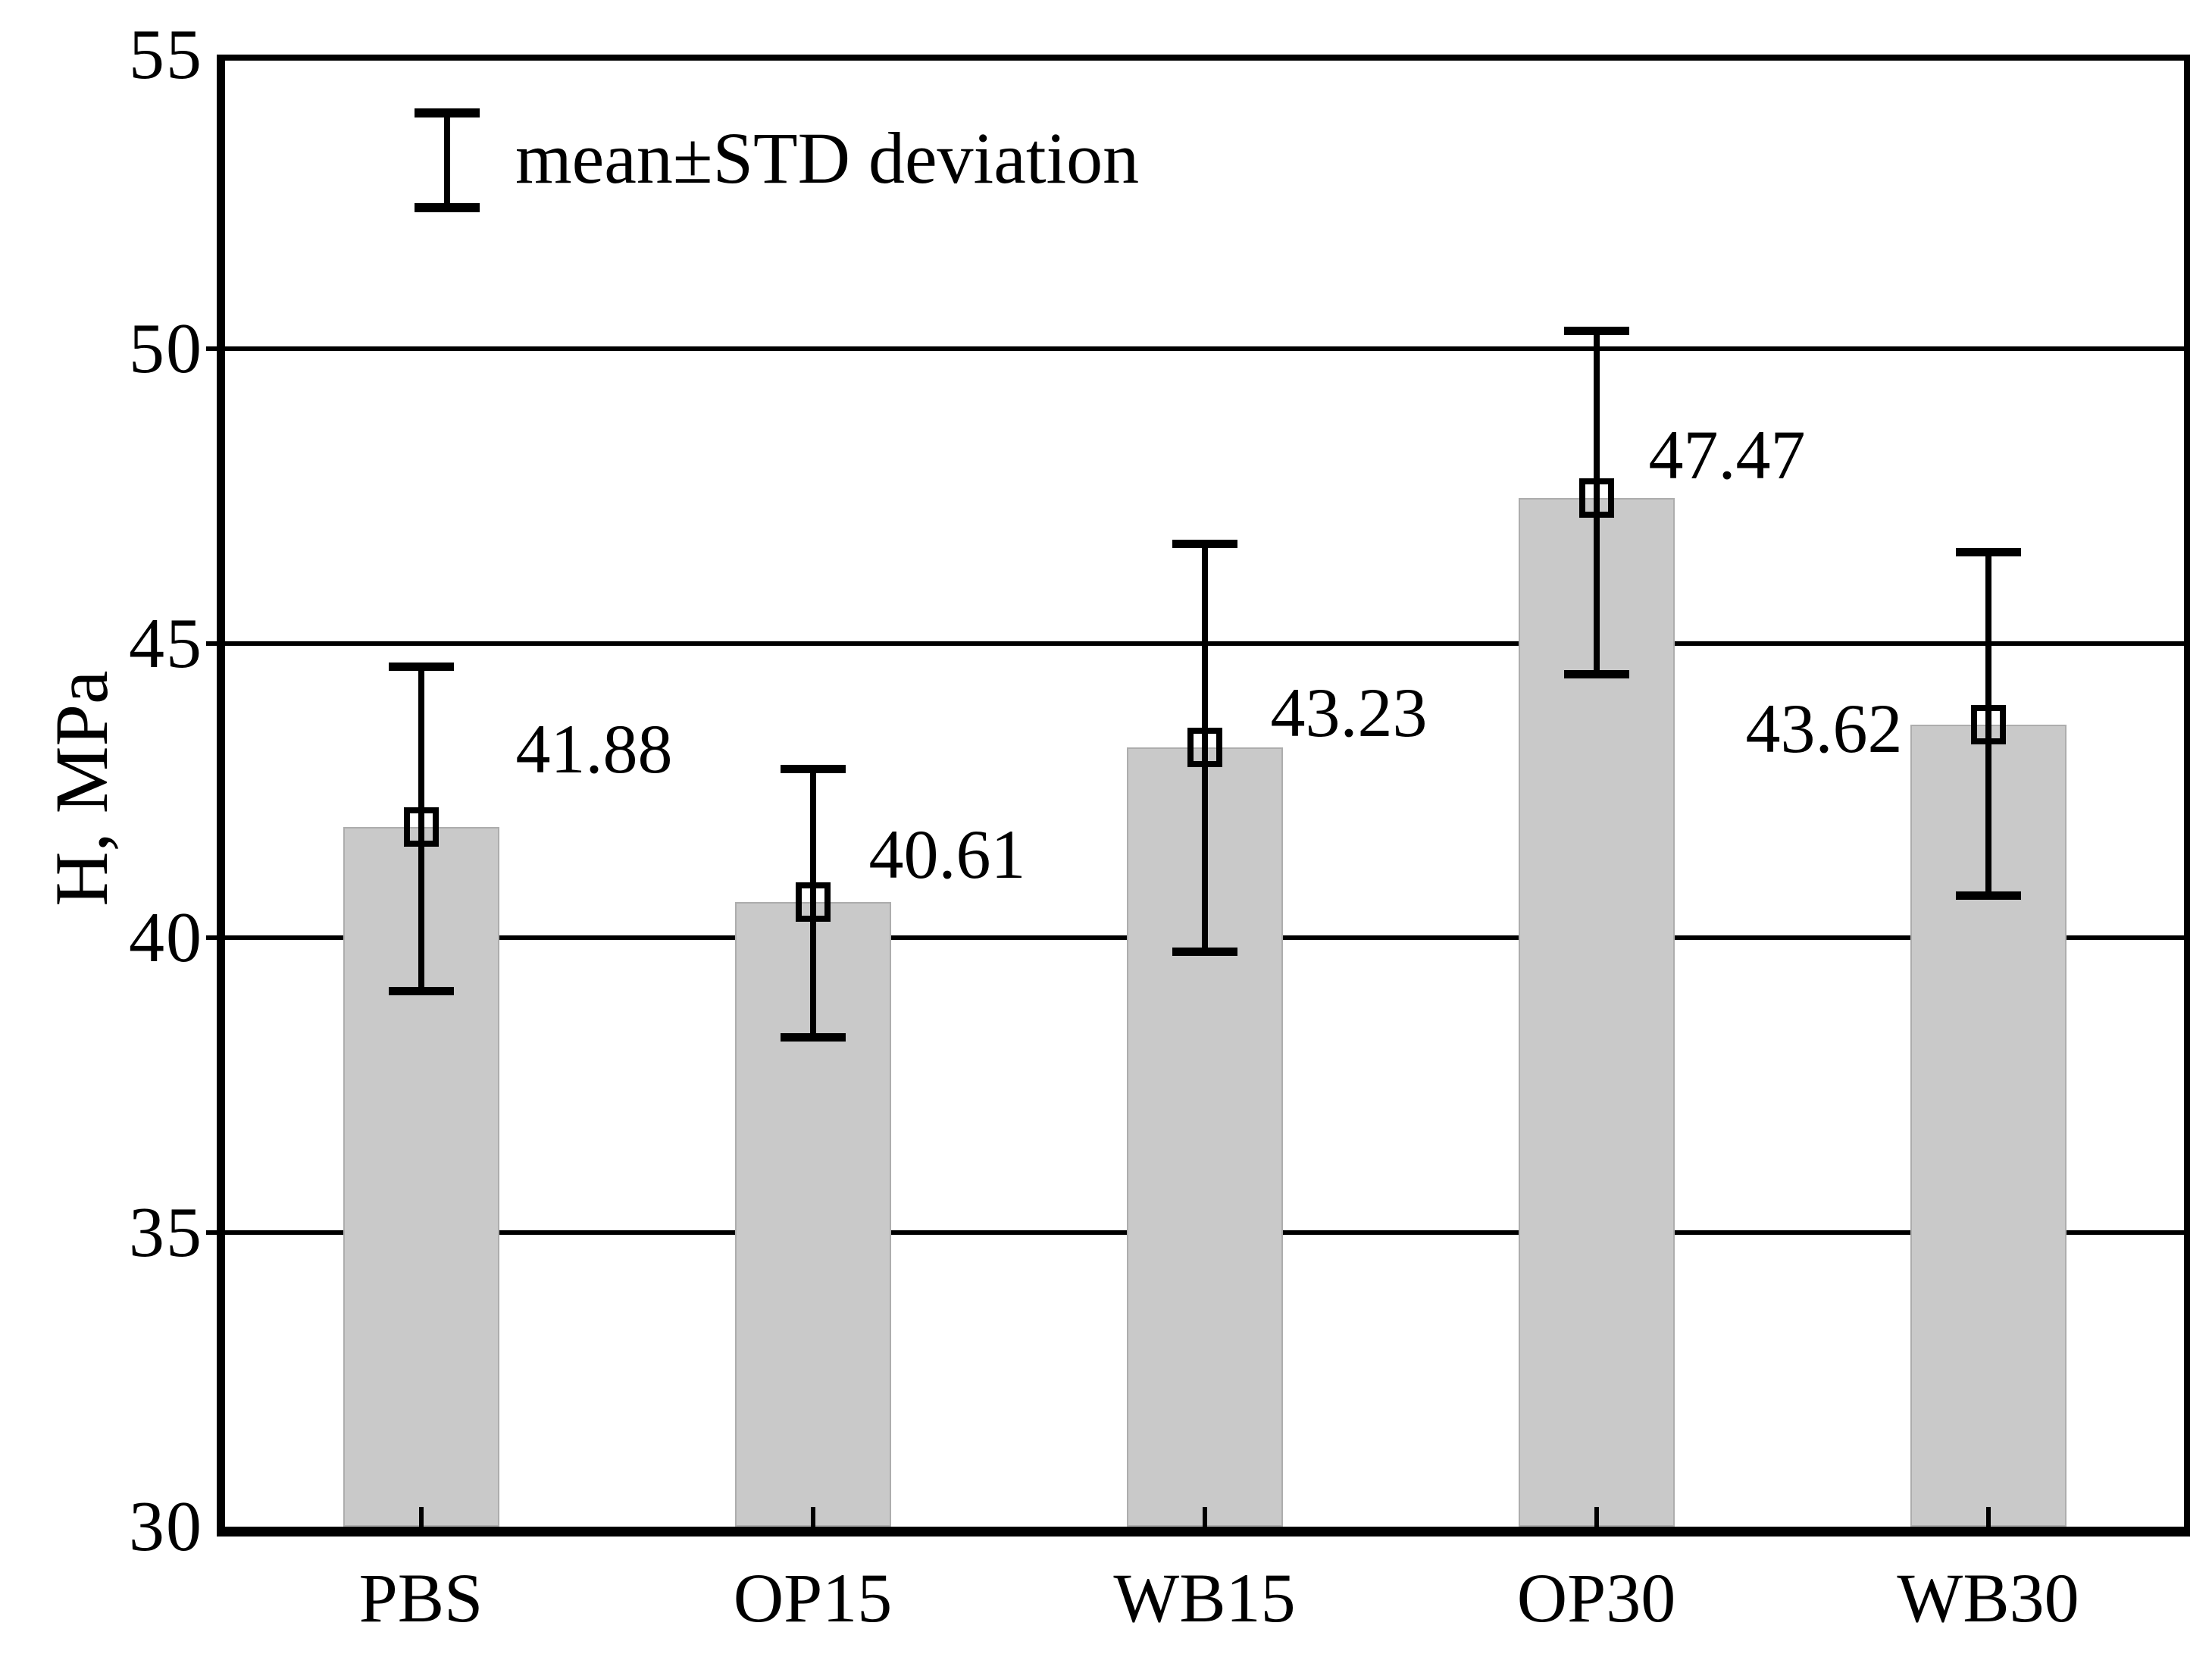 The image size is (2212, 1654). I want to click on x-tick-label-WB30: WB30, so click(1988, 1598).